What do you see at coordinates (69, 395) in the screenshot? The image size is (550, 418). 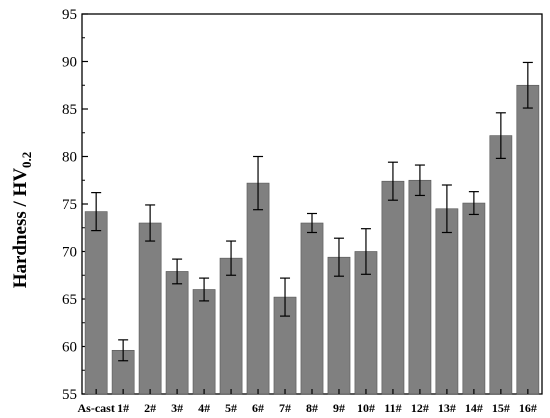 I see `y-tick-label: 55` at bounding box center [69, 395].